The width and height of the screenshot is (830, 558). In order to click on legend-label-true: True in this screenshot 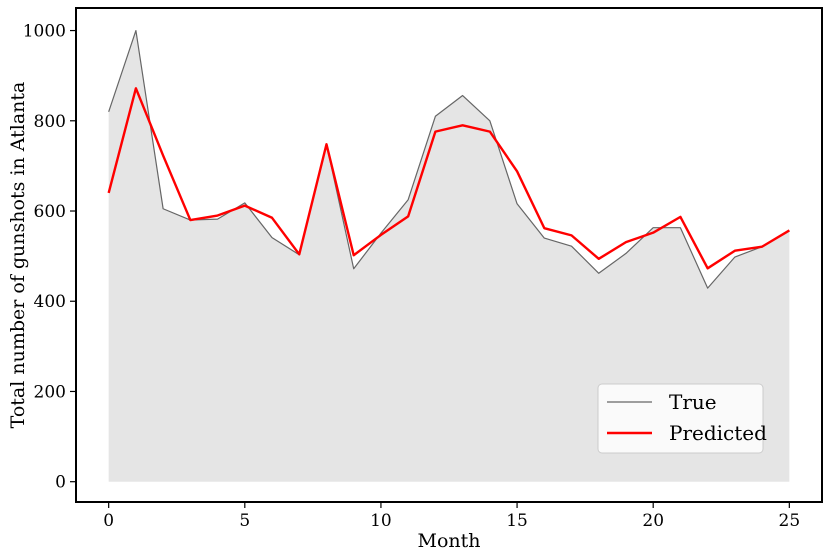, I will do `click(693, 402)`.